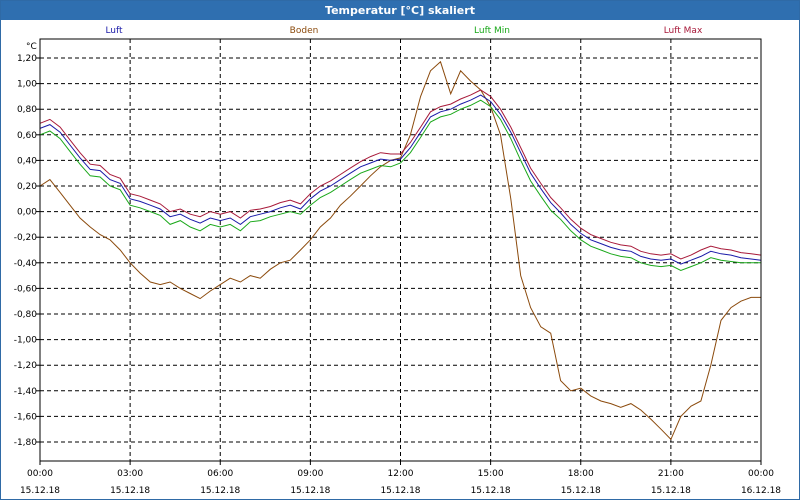  What do you see at coordinates (26, 238) in the screenshot?
I see `y-tick-label: -0,20` at bounding box center [26, 238].